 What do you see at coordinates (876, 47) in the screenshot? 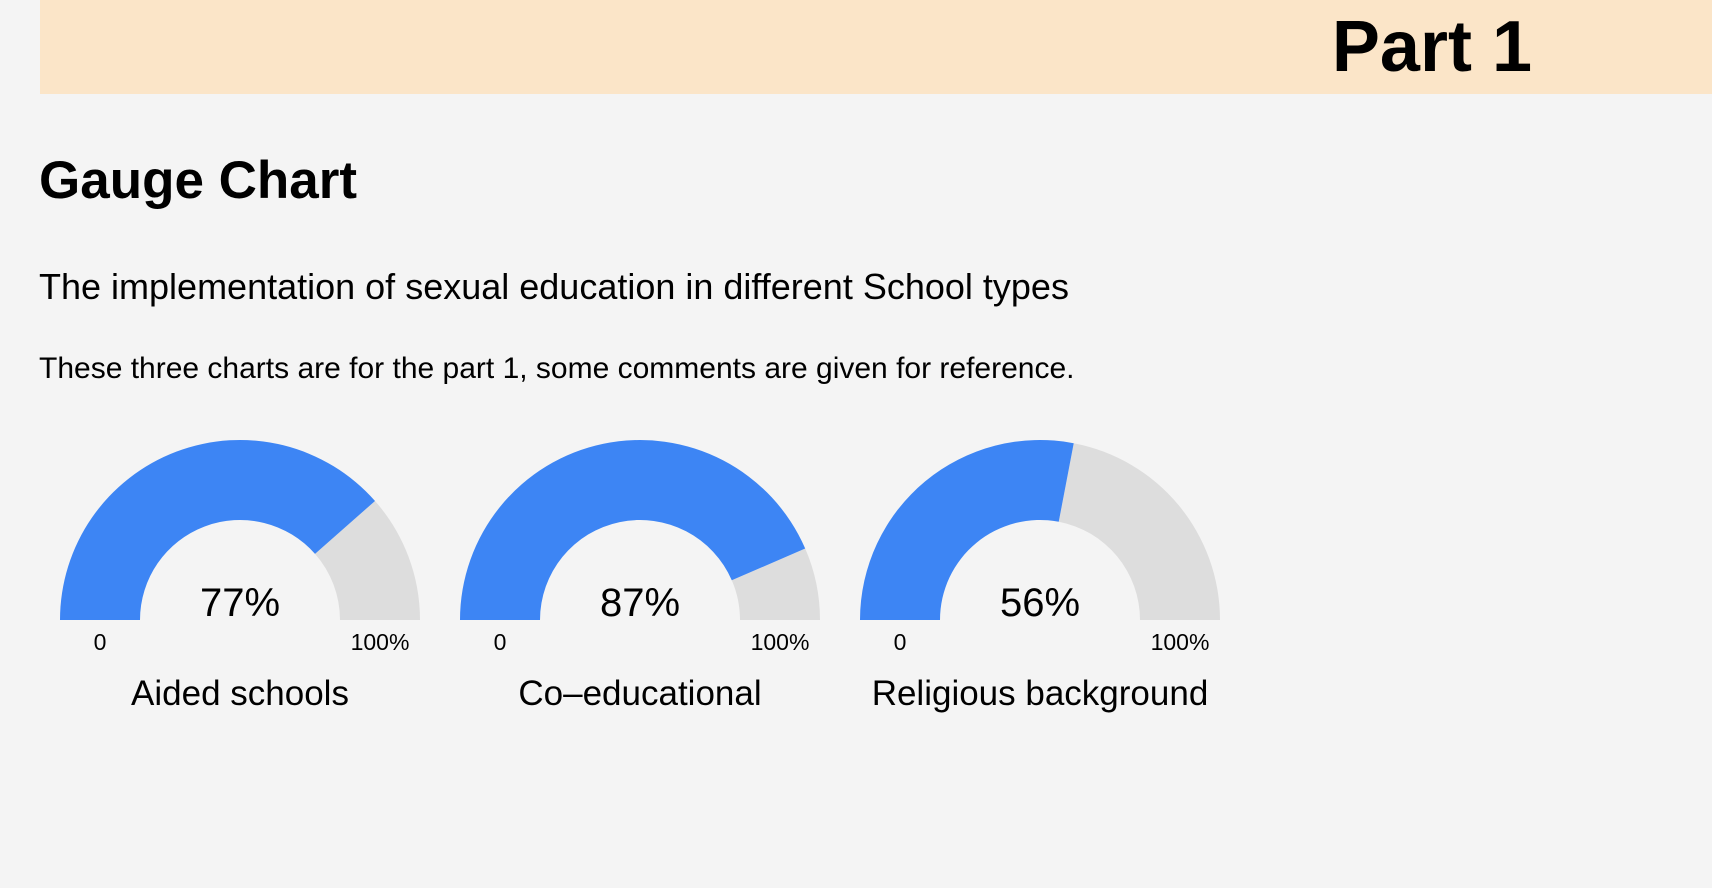
I see `header-bar: Part 1` at bounding box center [876, 47].